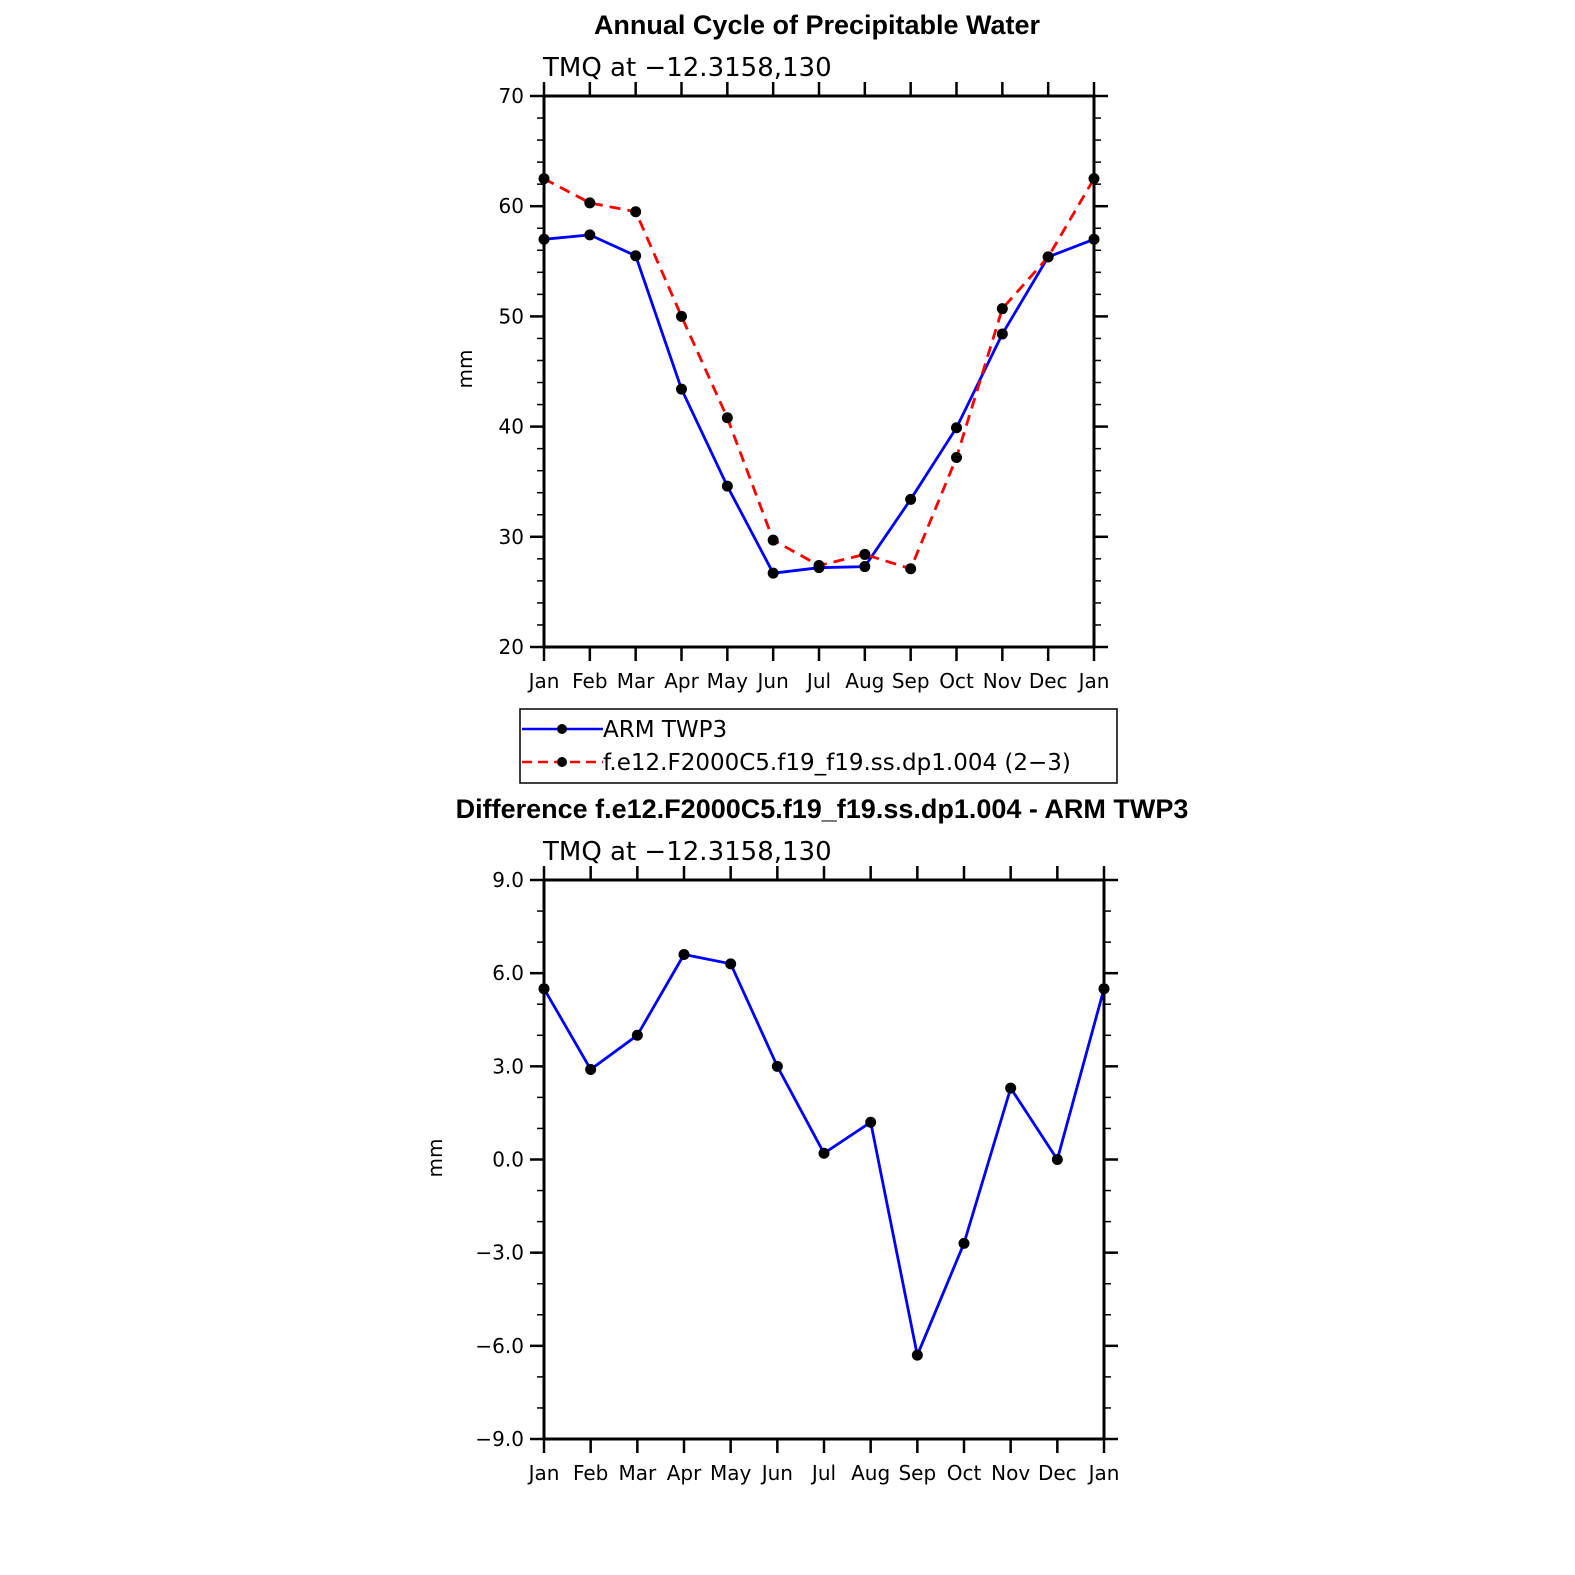 The width and height of the screenshot is (1575, 1575). Describe the element at coordinates (499, 1346) in the screenshot. I see `y-tick-label: −6.0` at that location.